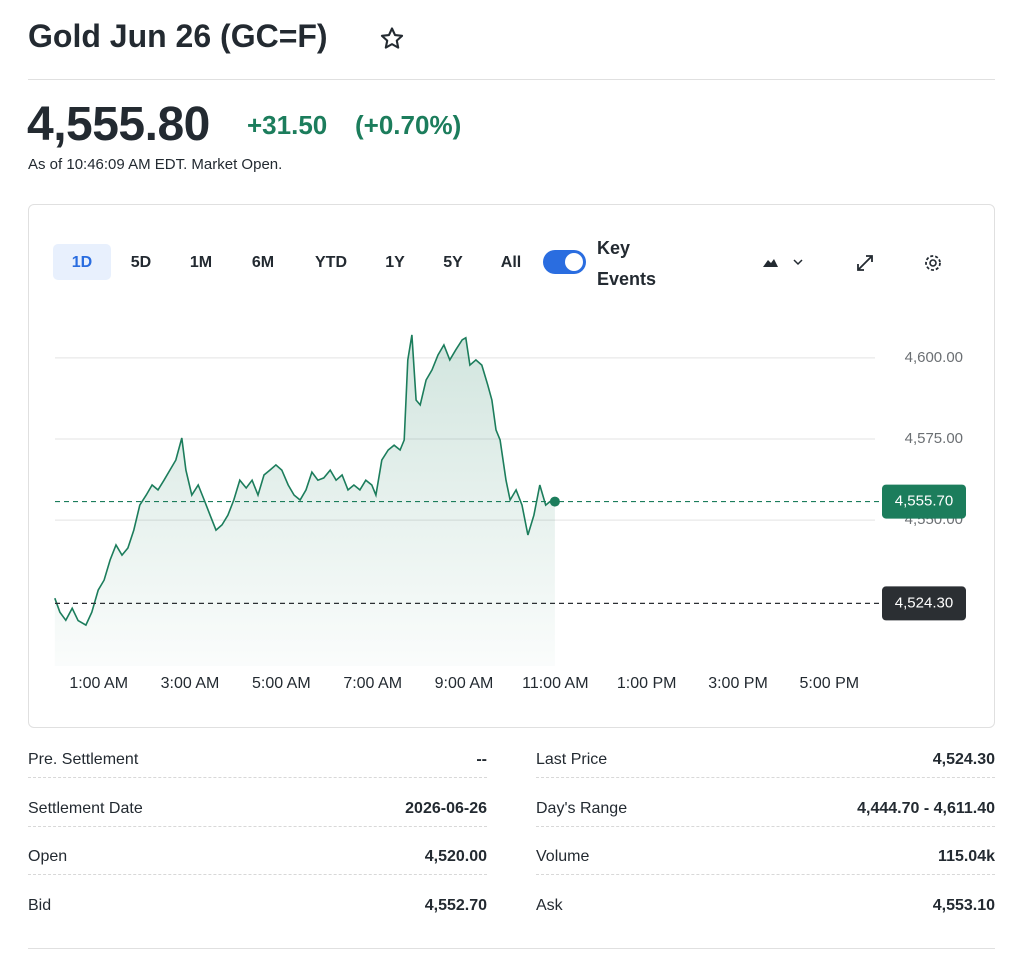 The image size is (1024, 970). I want to click on stat-label: Day's Range, so click(582, 808).